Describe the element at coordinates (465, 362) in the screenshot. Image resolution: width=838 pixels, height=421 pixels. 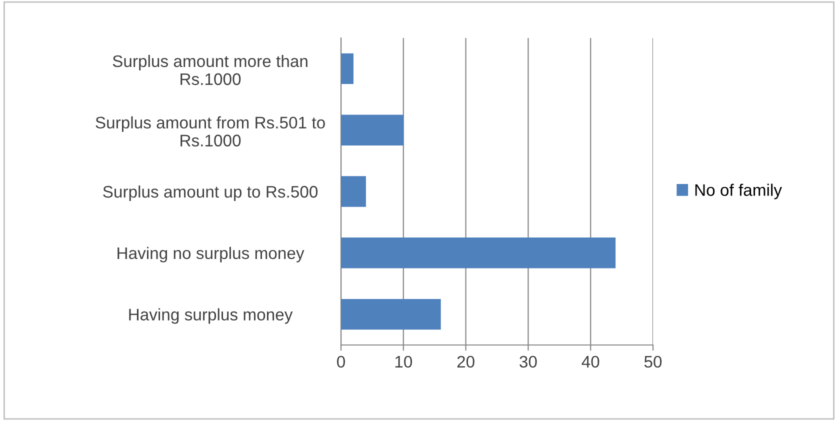
I see `x-tick-label: 20` at that location.